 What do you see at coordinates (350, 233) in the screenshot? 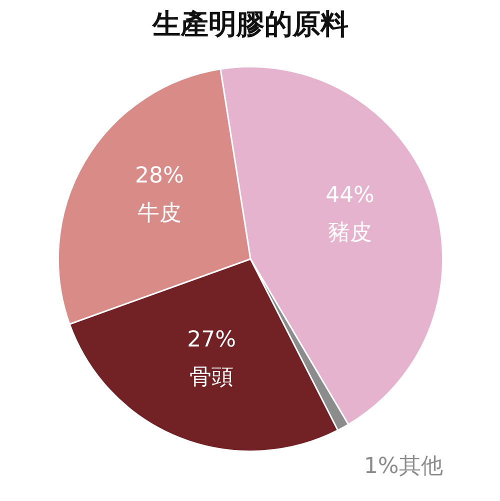
I see `slice-label: 豬皮` at bounding box center [350, 233].